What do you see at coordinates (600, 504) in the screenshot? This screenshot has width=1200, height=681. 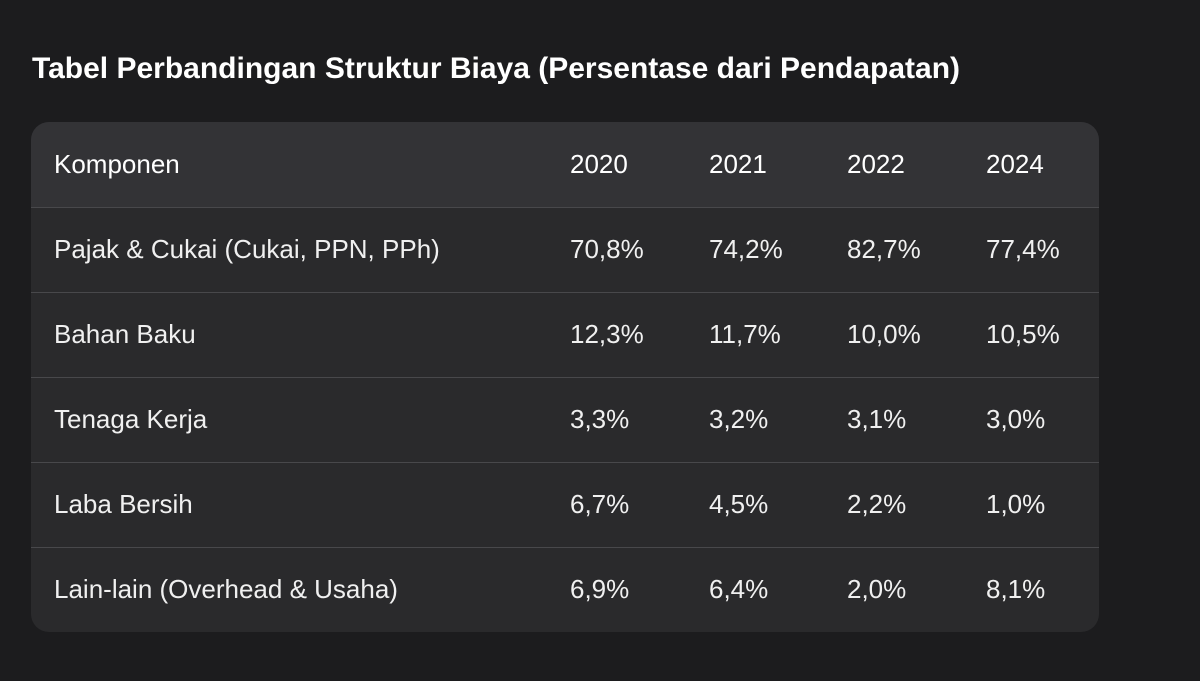 I see `cell-value: 6,7%` at bounding box center [600, 504].